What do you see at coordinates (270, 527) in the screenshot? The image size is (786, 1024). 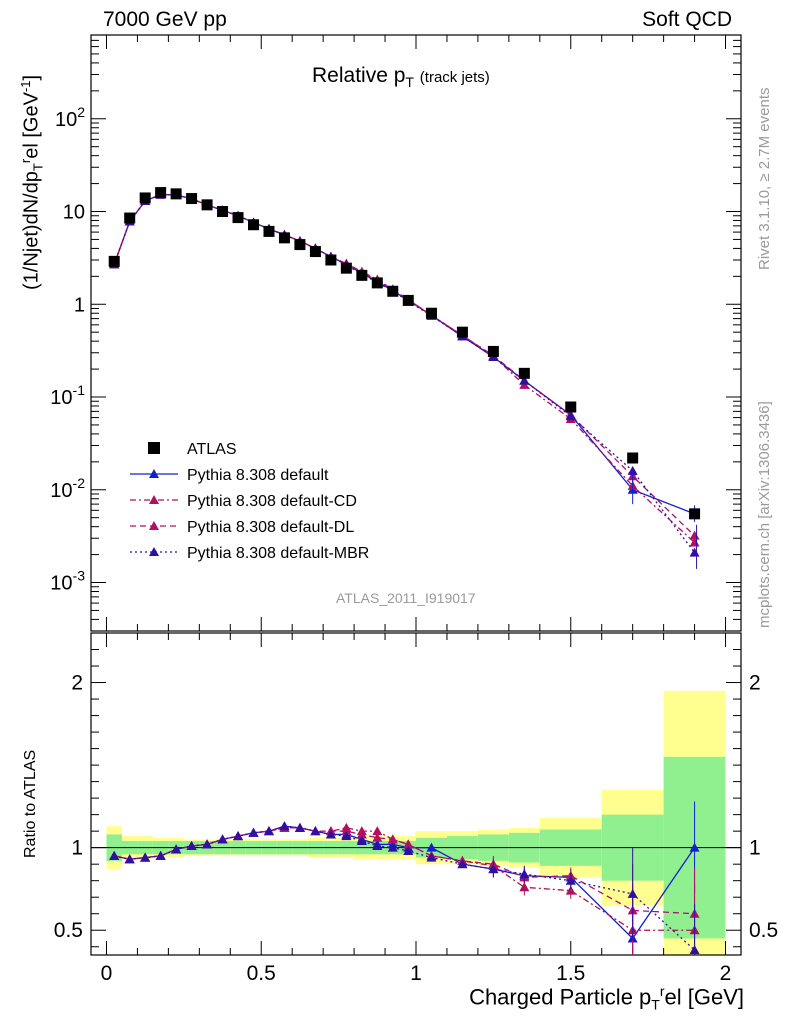 I see `legend-label: Pythia 8.308 default-DL` at bounding box center [270, 527].